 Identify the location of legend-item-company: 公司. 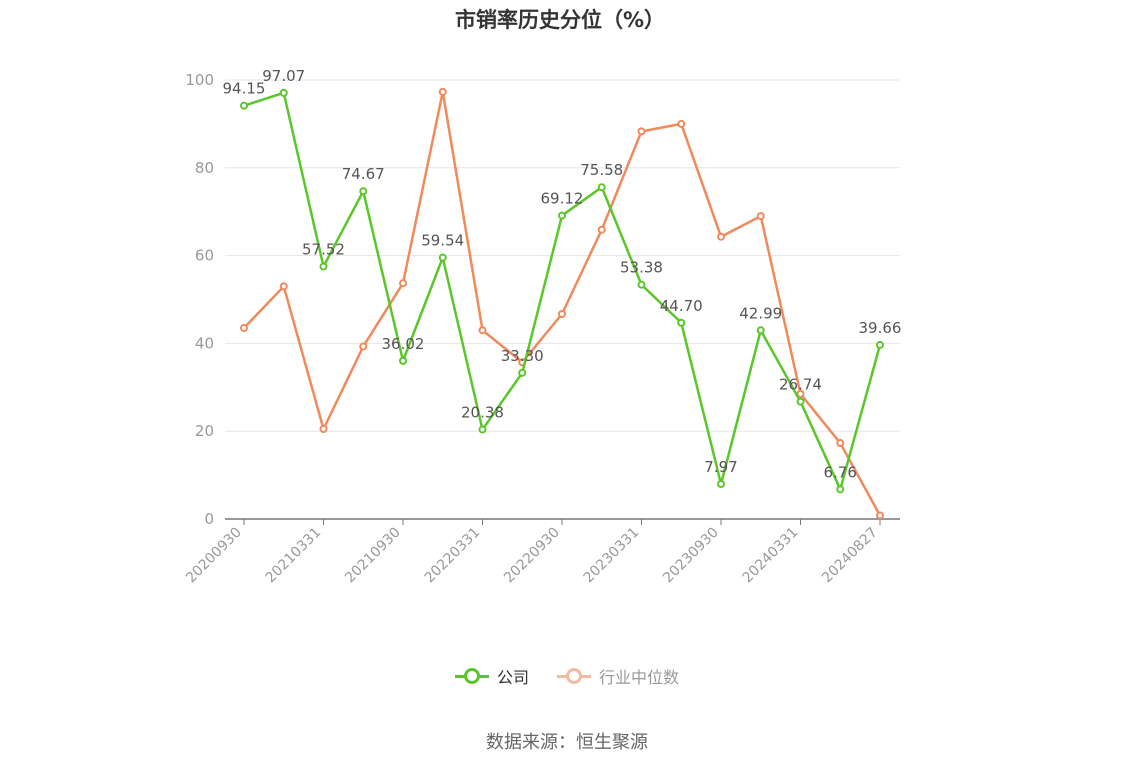
(491, 676).